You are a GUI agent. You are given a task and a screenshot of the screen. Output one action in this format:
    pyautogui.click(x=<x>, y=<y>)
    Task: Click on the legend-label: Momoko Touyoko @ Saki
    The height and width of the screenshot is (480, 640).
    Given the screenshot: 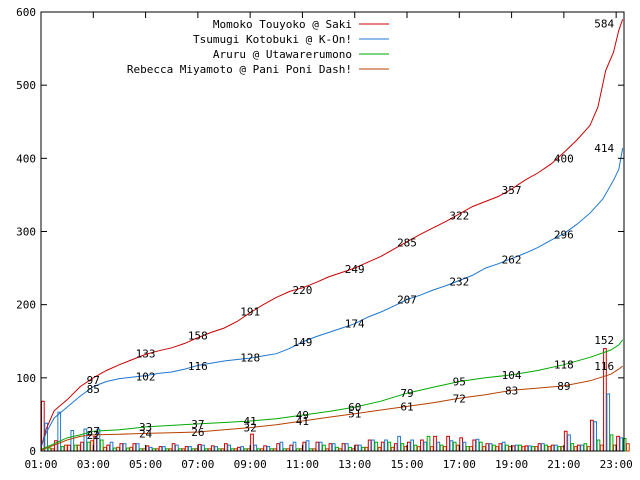 What is the action you would take?
    pyautogui.click(x=282, y=24)
    